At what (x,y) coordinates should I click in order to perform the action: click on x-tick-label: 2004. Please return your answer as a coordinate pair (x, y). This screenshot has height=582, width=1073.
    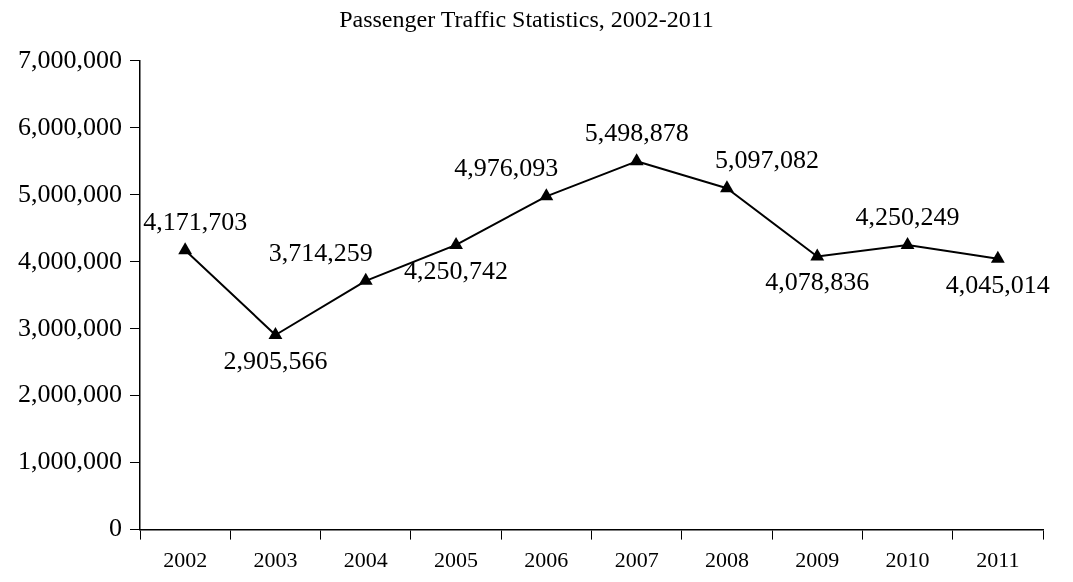
    Looking at the image, I should click on (365, 559).